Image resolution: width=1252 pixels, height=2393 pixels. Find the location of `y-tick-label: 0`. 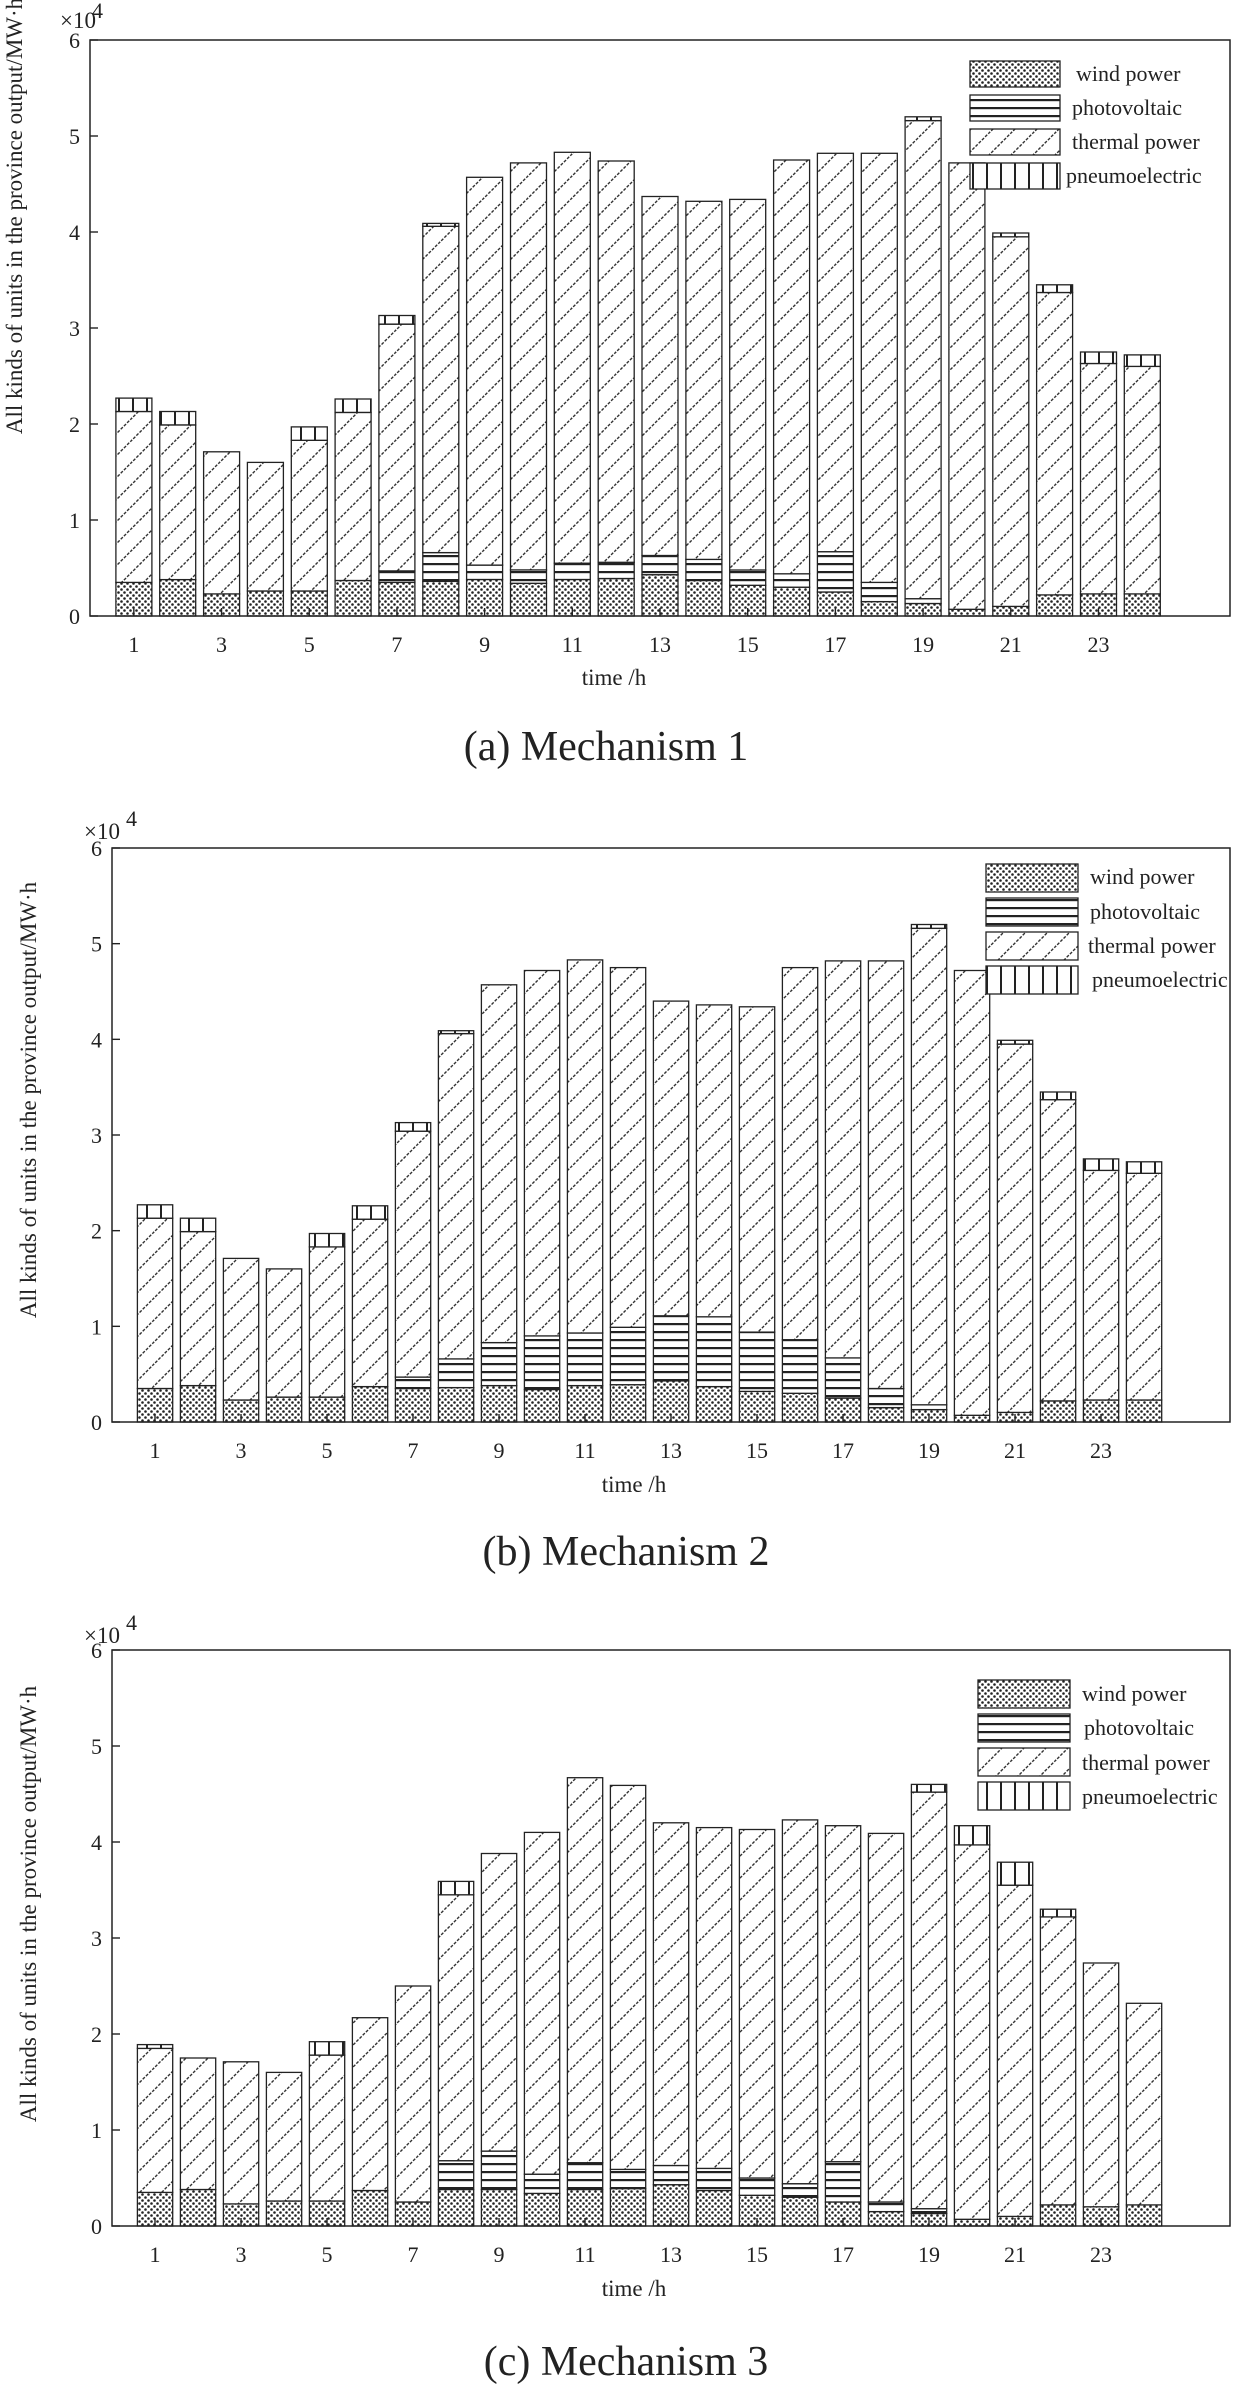

y-tick-label: 0 is located at coordinates (96, 2226).